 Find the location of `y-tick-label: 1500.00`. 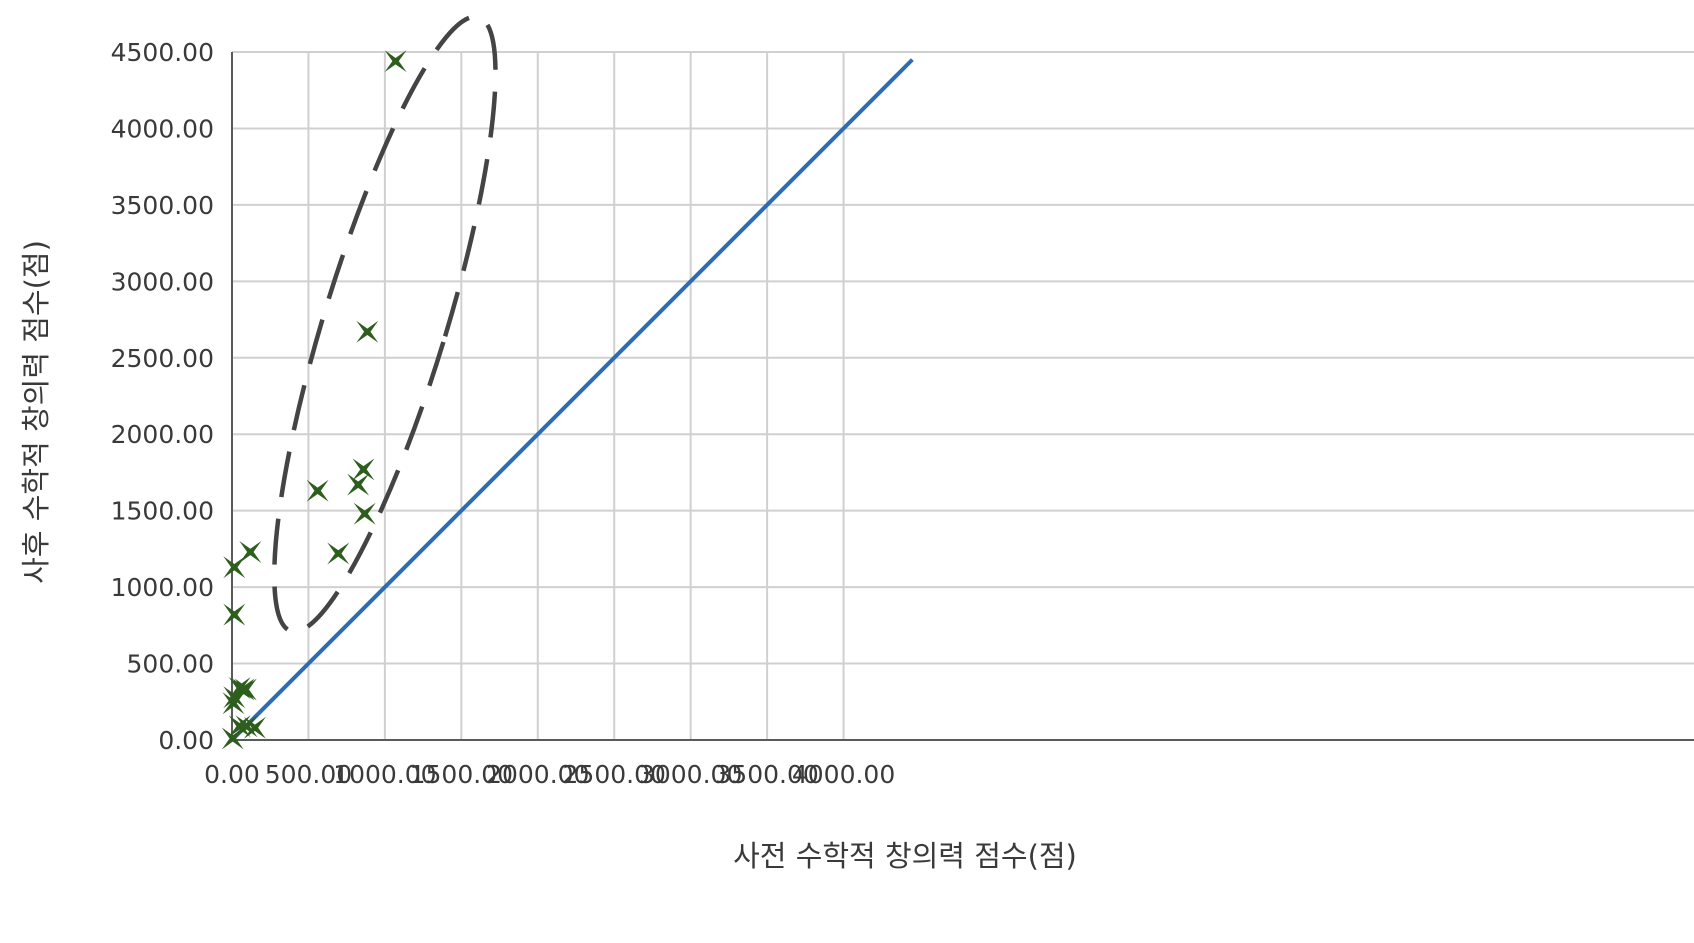

y-tick-label: 1500.00 is located at coordinates (162, 511).